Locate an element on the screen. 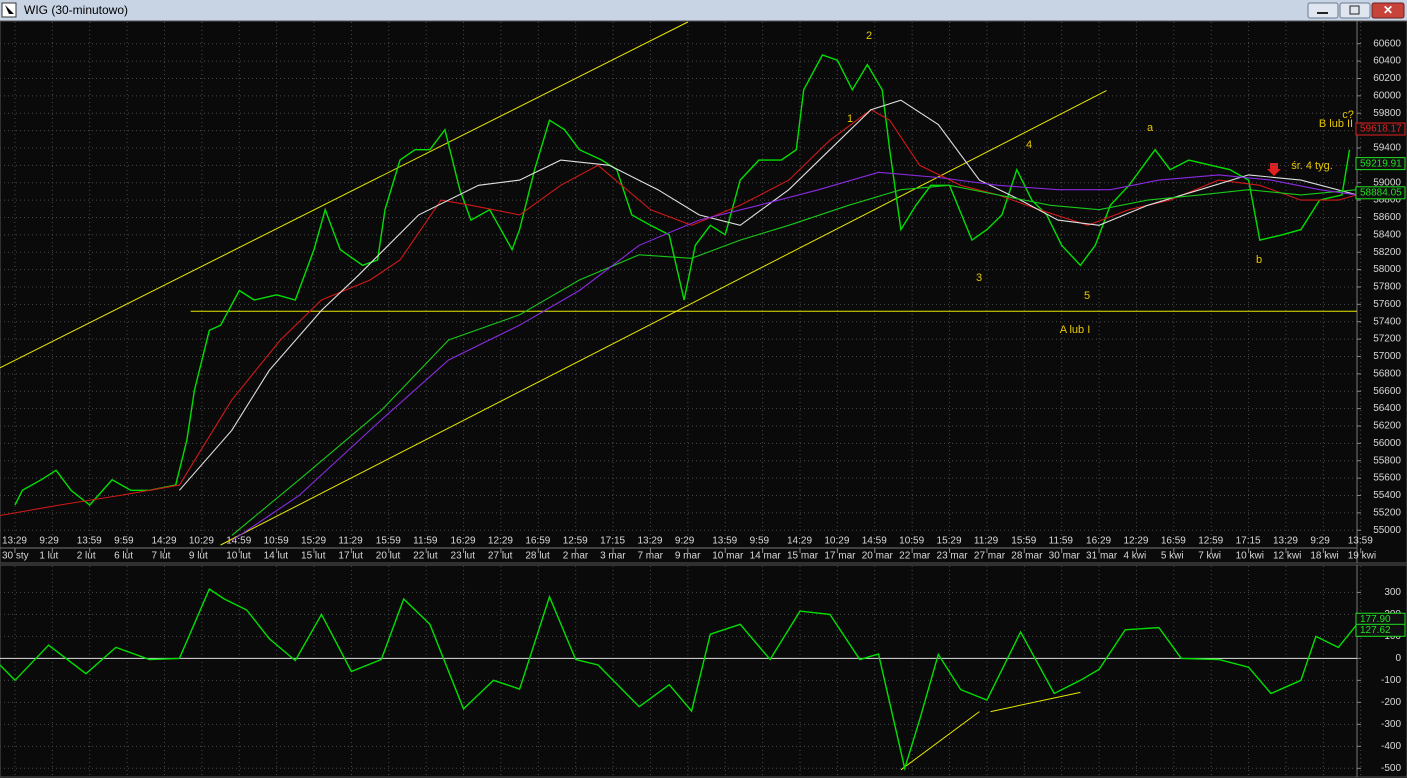 This screenshot has width=1407, height=778. annotation: 4 is located at coordinates (1029, 145).